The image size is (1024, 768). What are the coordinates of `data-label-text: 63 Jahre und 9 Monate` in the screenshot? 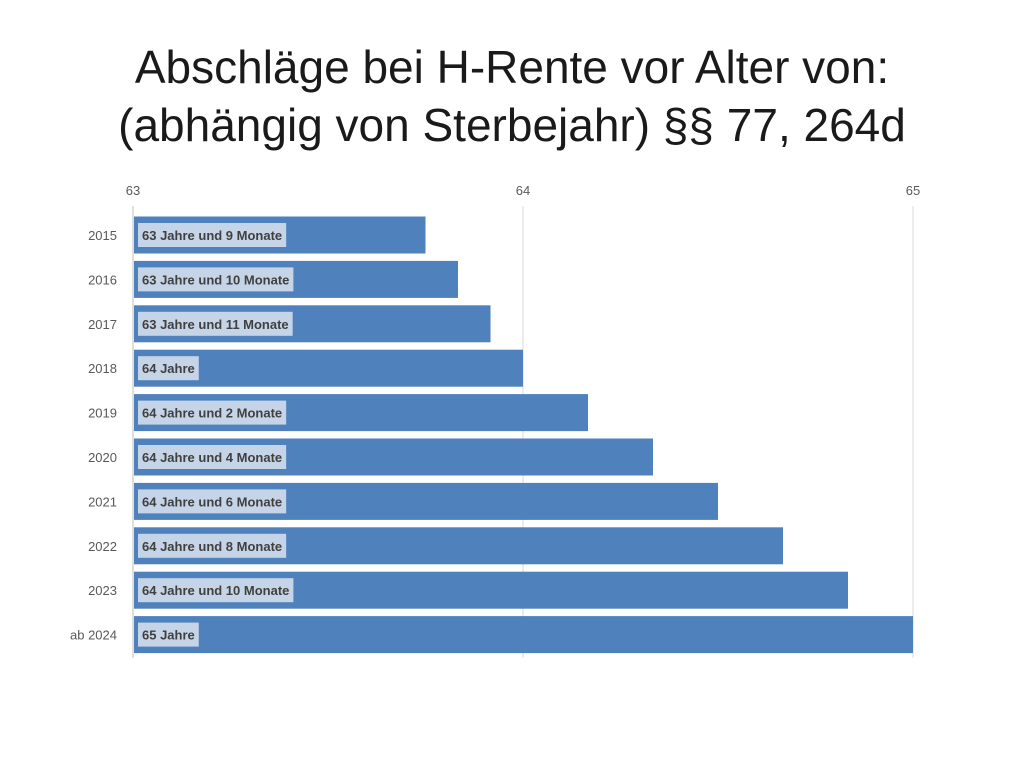 It's located at (212, 235).